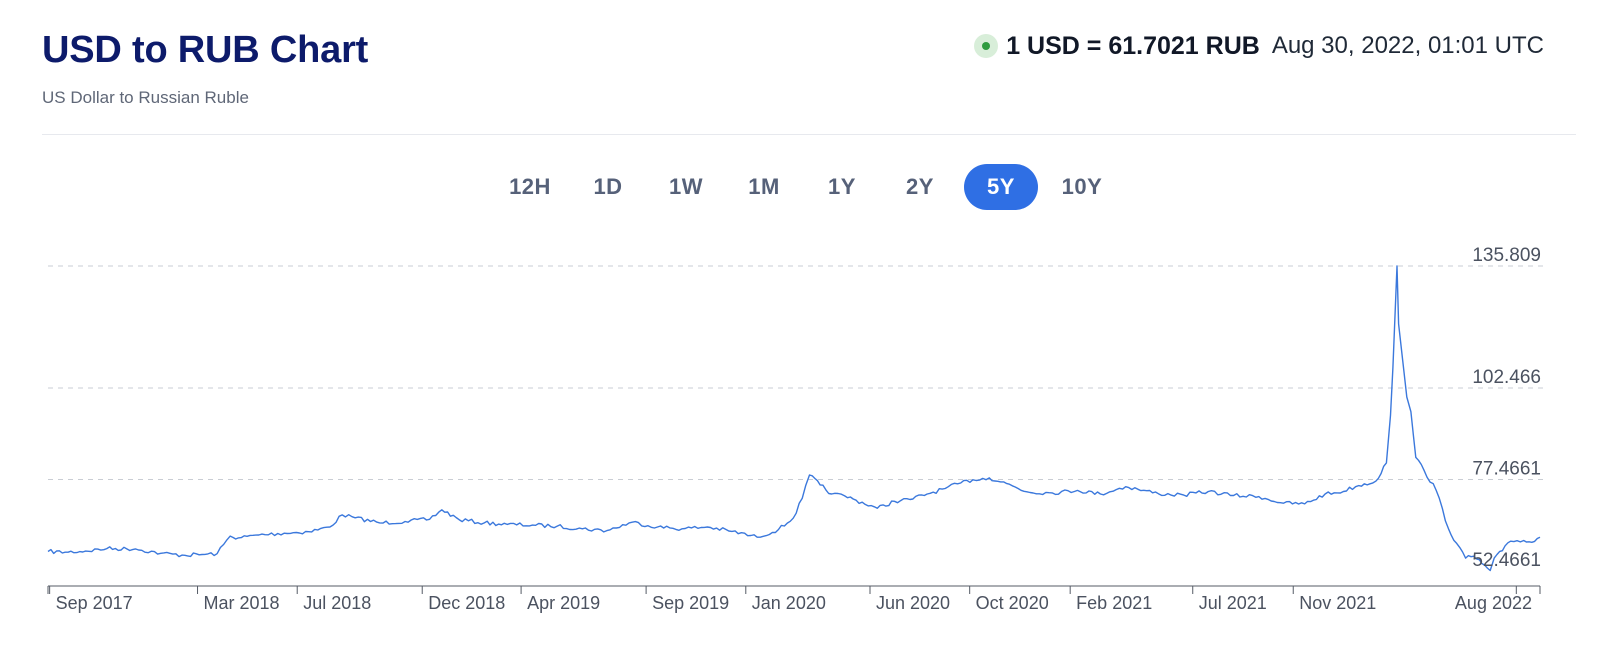  What do you see at coordinates (242, 603) in the screenshot?
I see `x-tick-label: Mar 2018` at bounding box center [242, 603].